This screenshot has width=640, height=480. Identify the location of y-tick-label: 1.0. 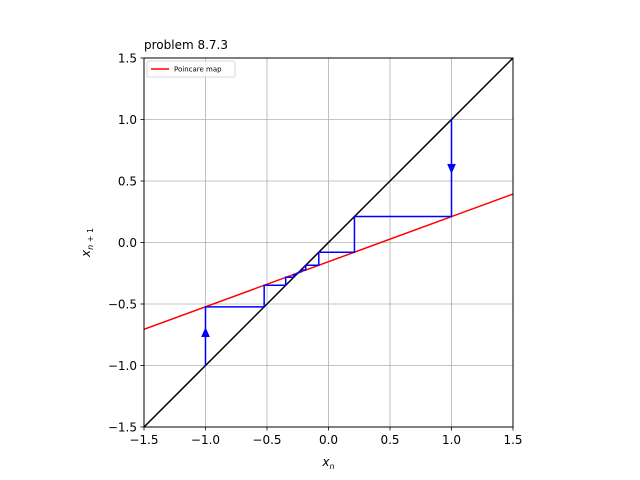
(127, 120).